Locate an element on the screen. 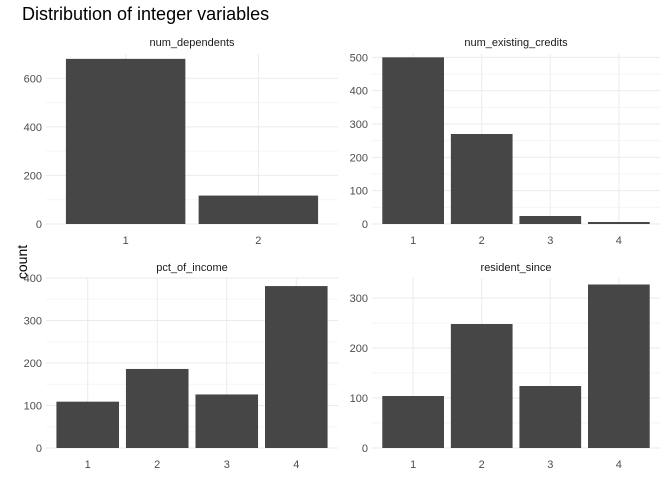 The image size is (672, 480). panel-title: resident_since is located at coordinates (516, 268).